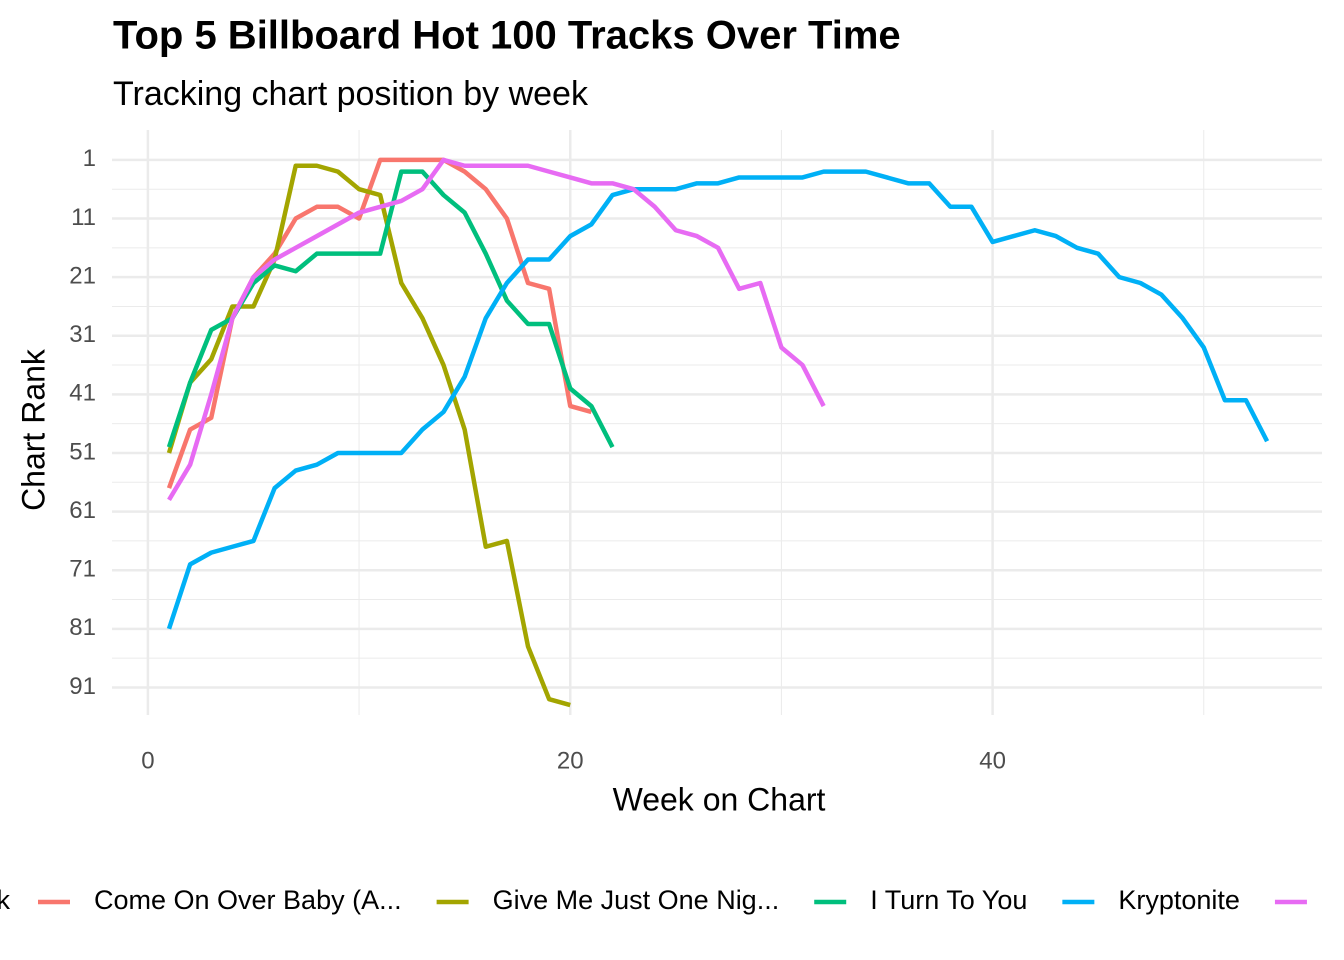 This screenshot has width=1344, height=960. Describe the element at coordinates (948, 900) in the screenshot. I see `legend-label: I Turn To You` at that location.